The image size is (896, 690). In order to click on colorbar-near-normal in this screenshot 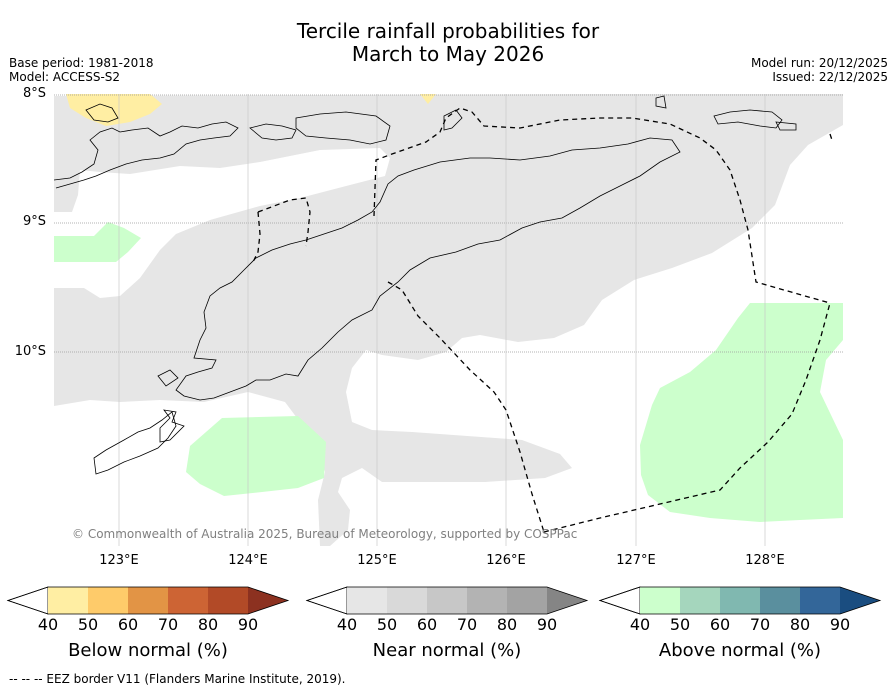, I will do `click(447, 600)`.